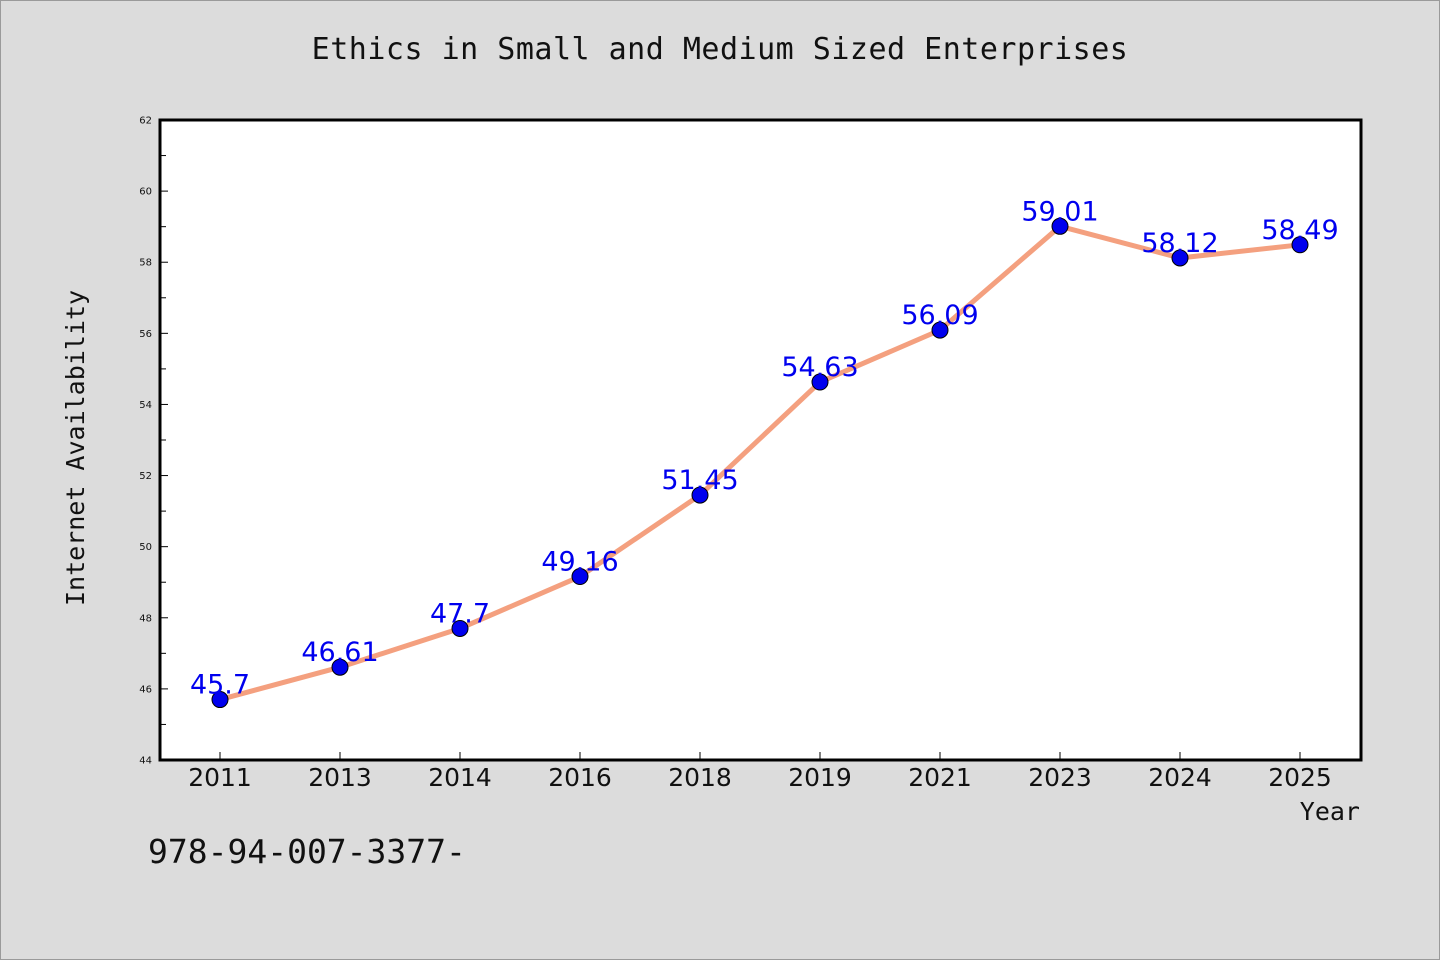 The width and height of the screenshot is (1440, 960). I want to click on data-label: 58.12, so click(1179, 243).